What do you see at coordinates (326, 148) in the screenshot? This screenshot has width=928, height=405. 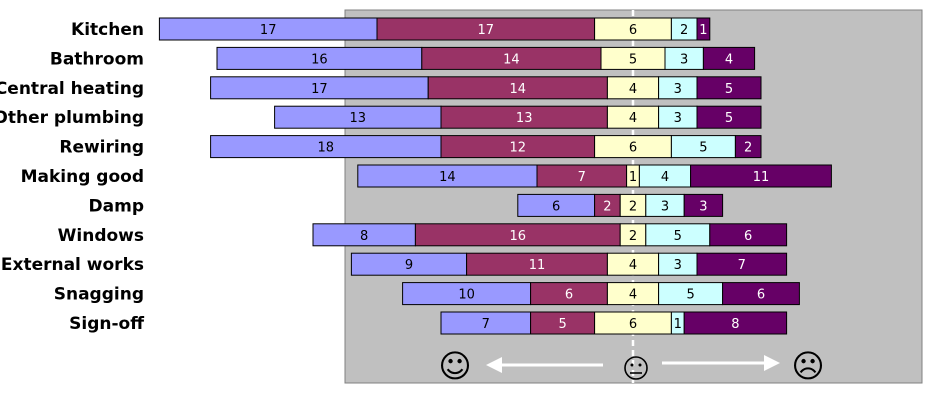 I see `data-label: 18` at bounding box center [326, 148].